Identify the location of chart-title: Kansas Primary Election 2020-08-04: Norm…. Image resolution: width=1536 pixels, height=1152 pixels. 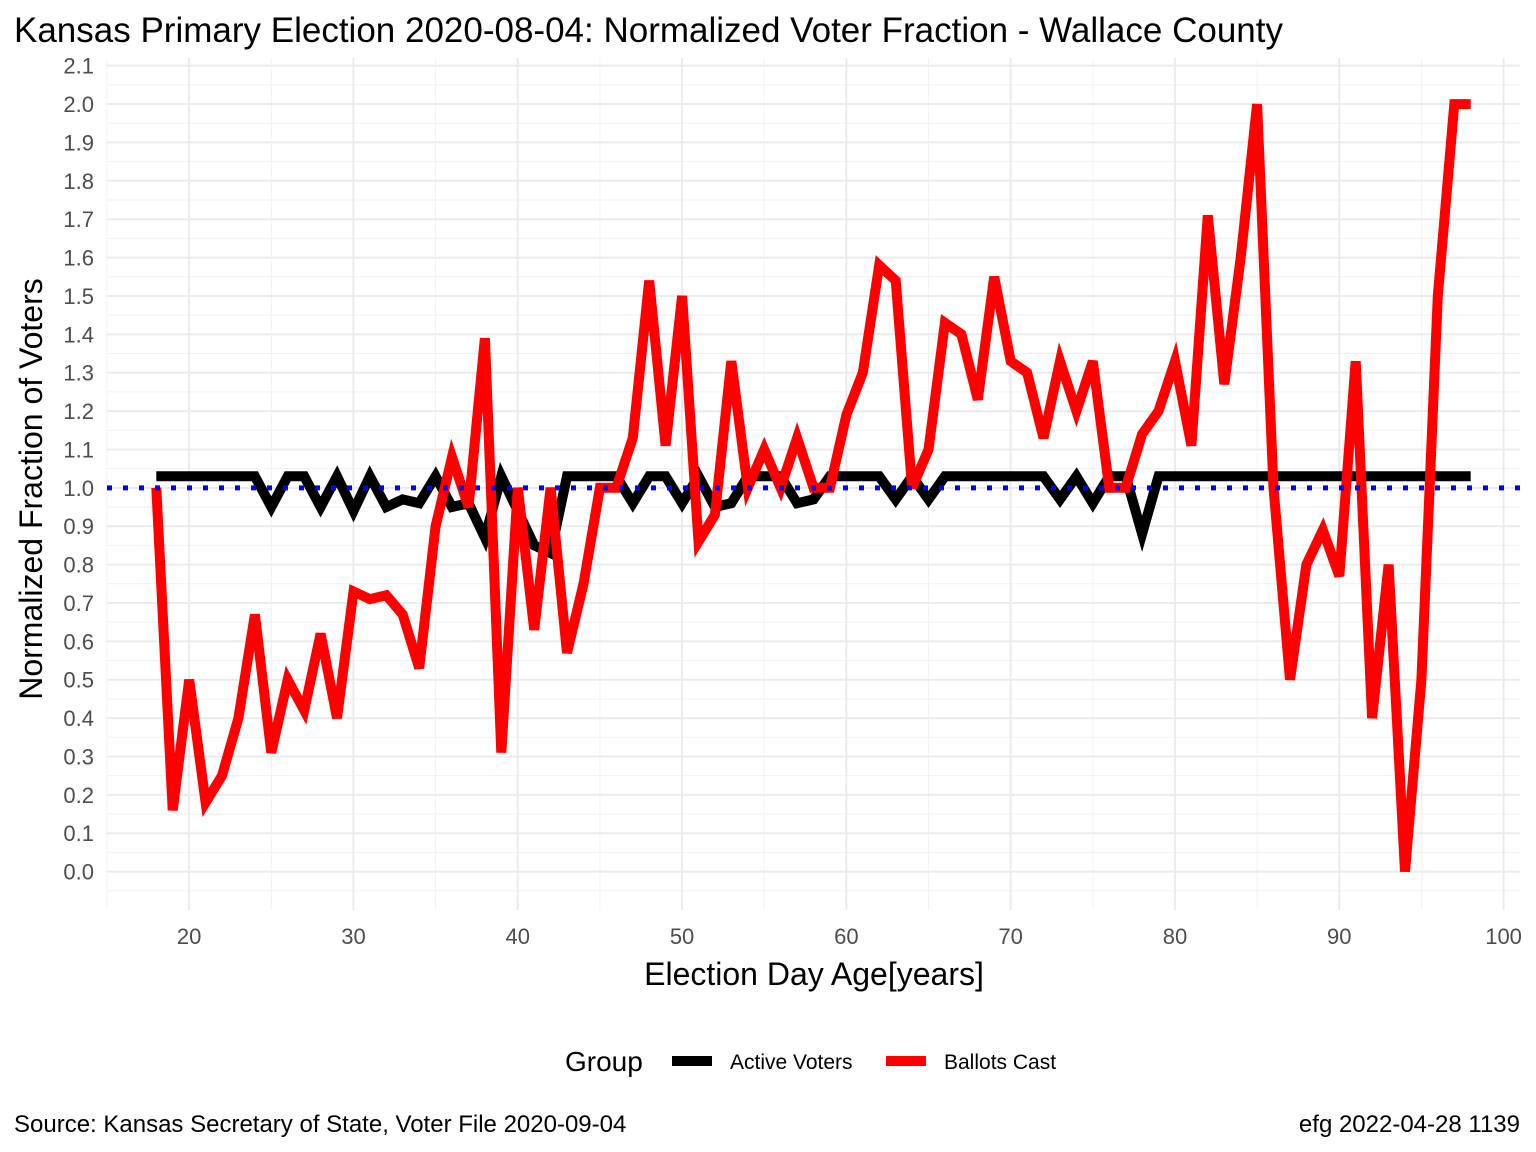
(648, 30).